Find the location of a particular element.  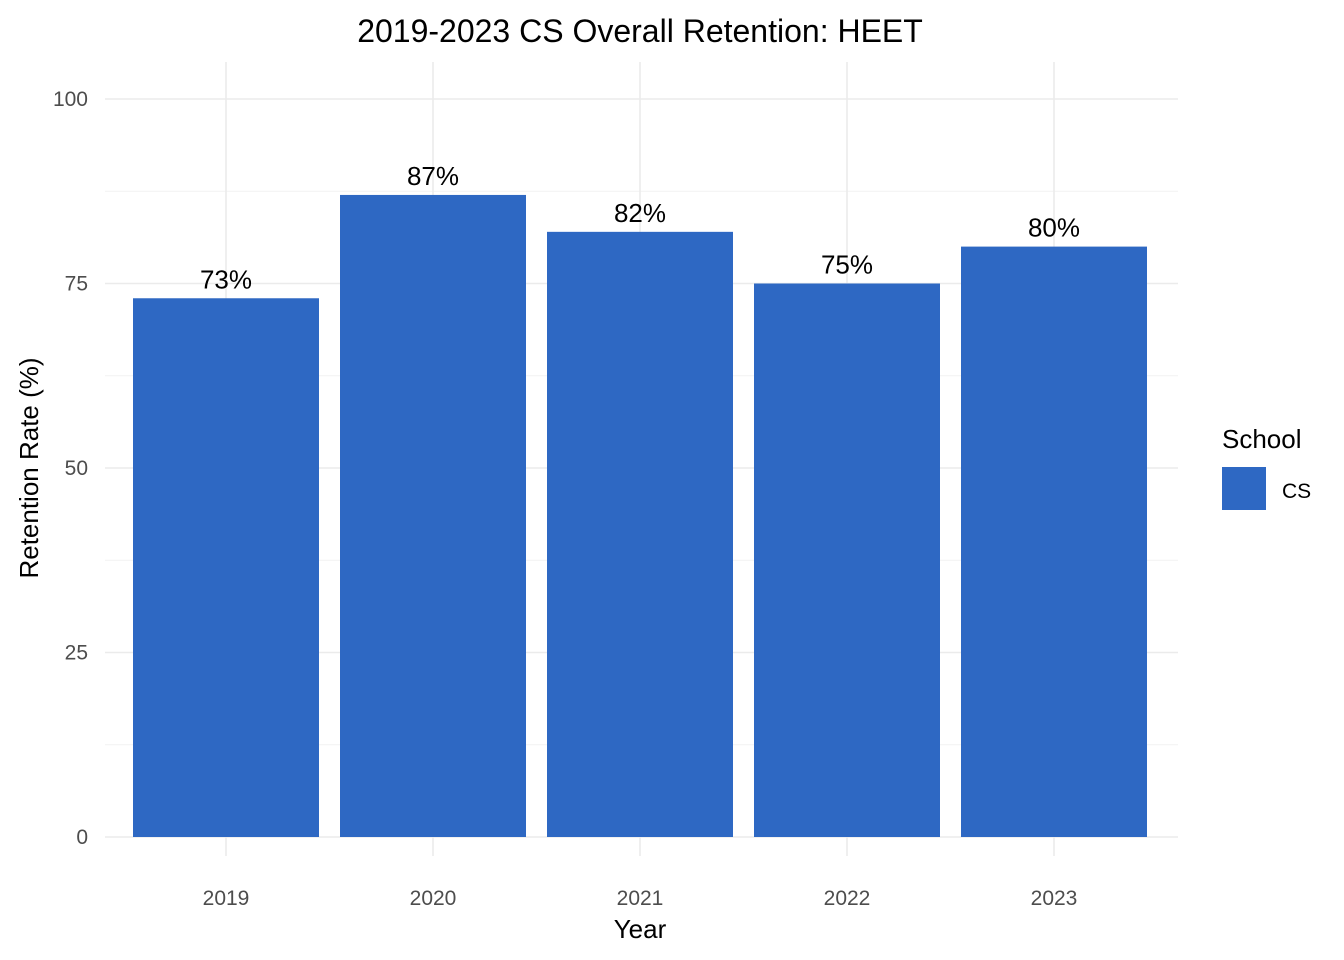

legend-label-cs: CS is located at coordinates (1296, 491).